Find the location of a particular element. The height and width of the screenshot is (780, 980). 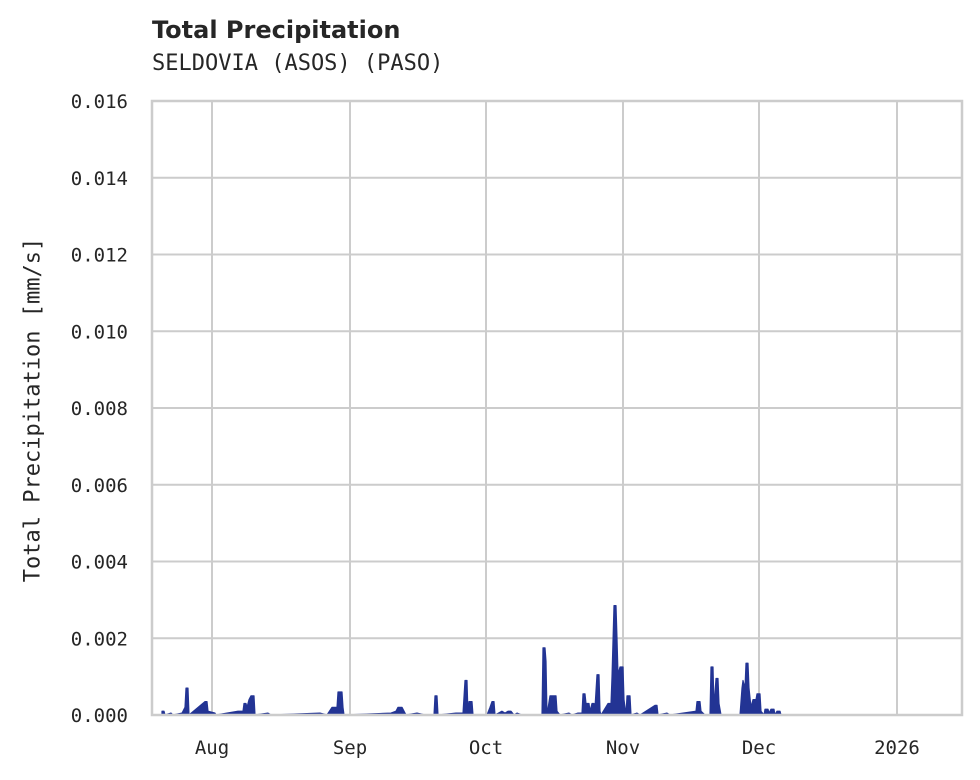

x-tick-label: Nov is located at coordinates (623, 748).